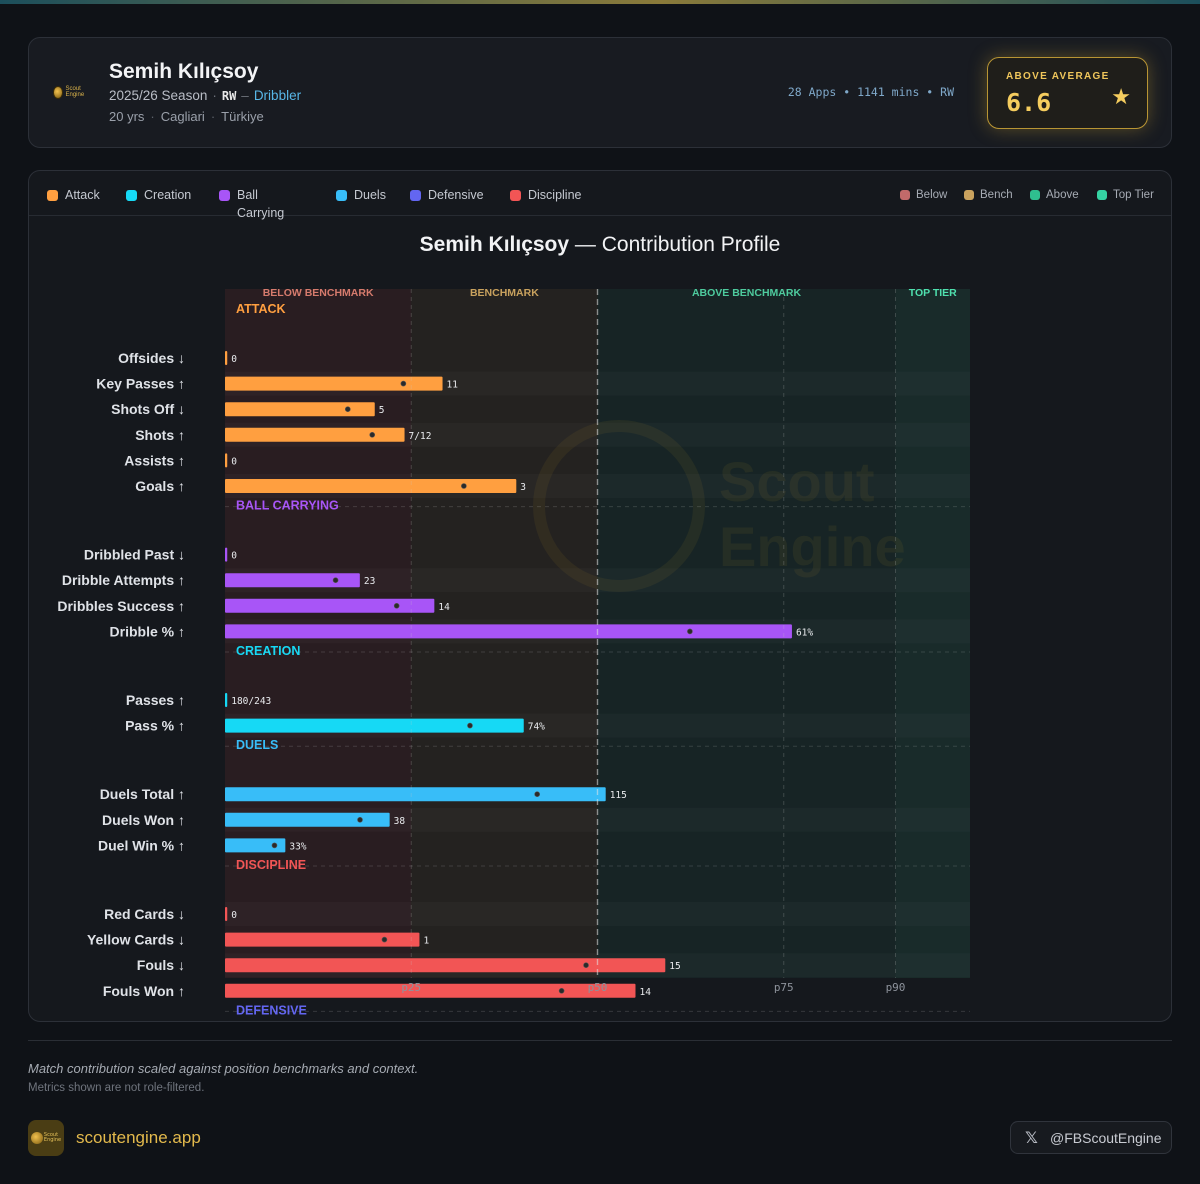 The width and height of the screenshot is (1200, 1184). Describe the element at coordinates (784, 987) in the screenshot. I see `x-tick-label: p75` at that location.